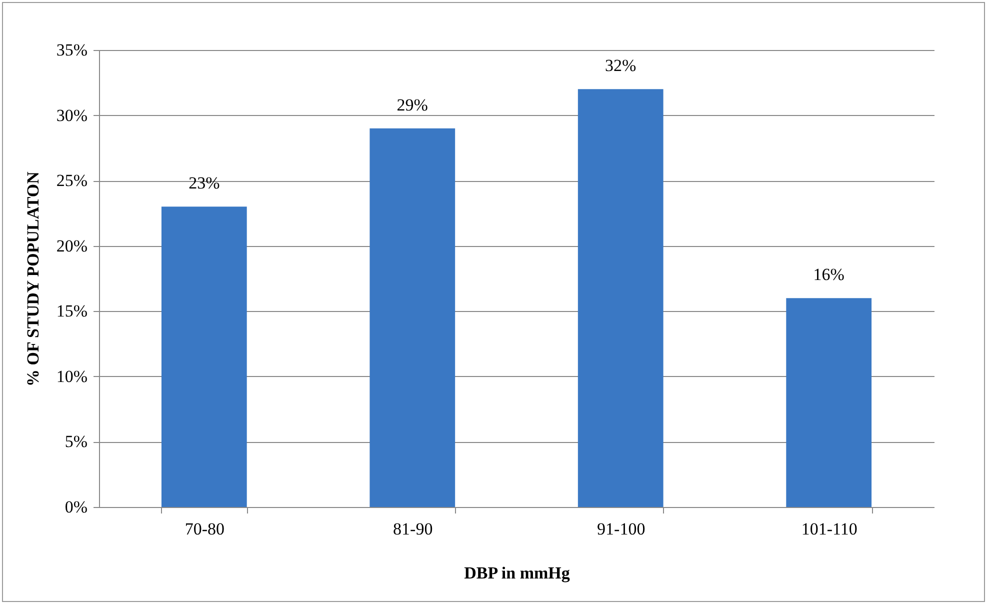 The width and height of the screenshot is (989, 606). I want to click on y-tick-label: 15%, so click(72, 311).